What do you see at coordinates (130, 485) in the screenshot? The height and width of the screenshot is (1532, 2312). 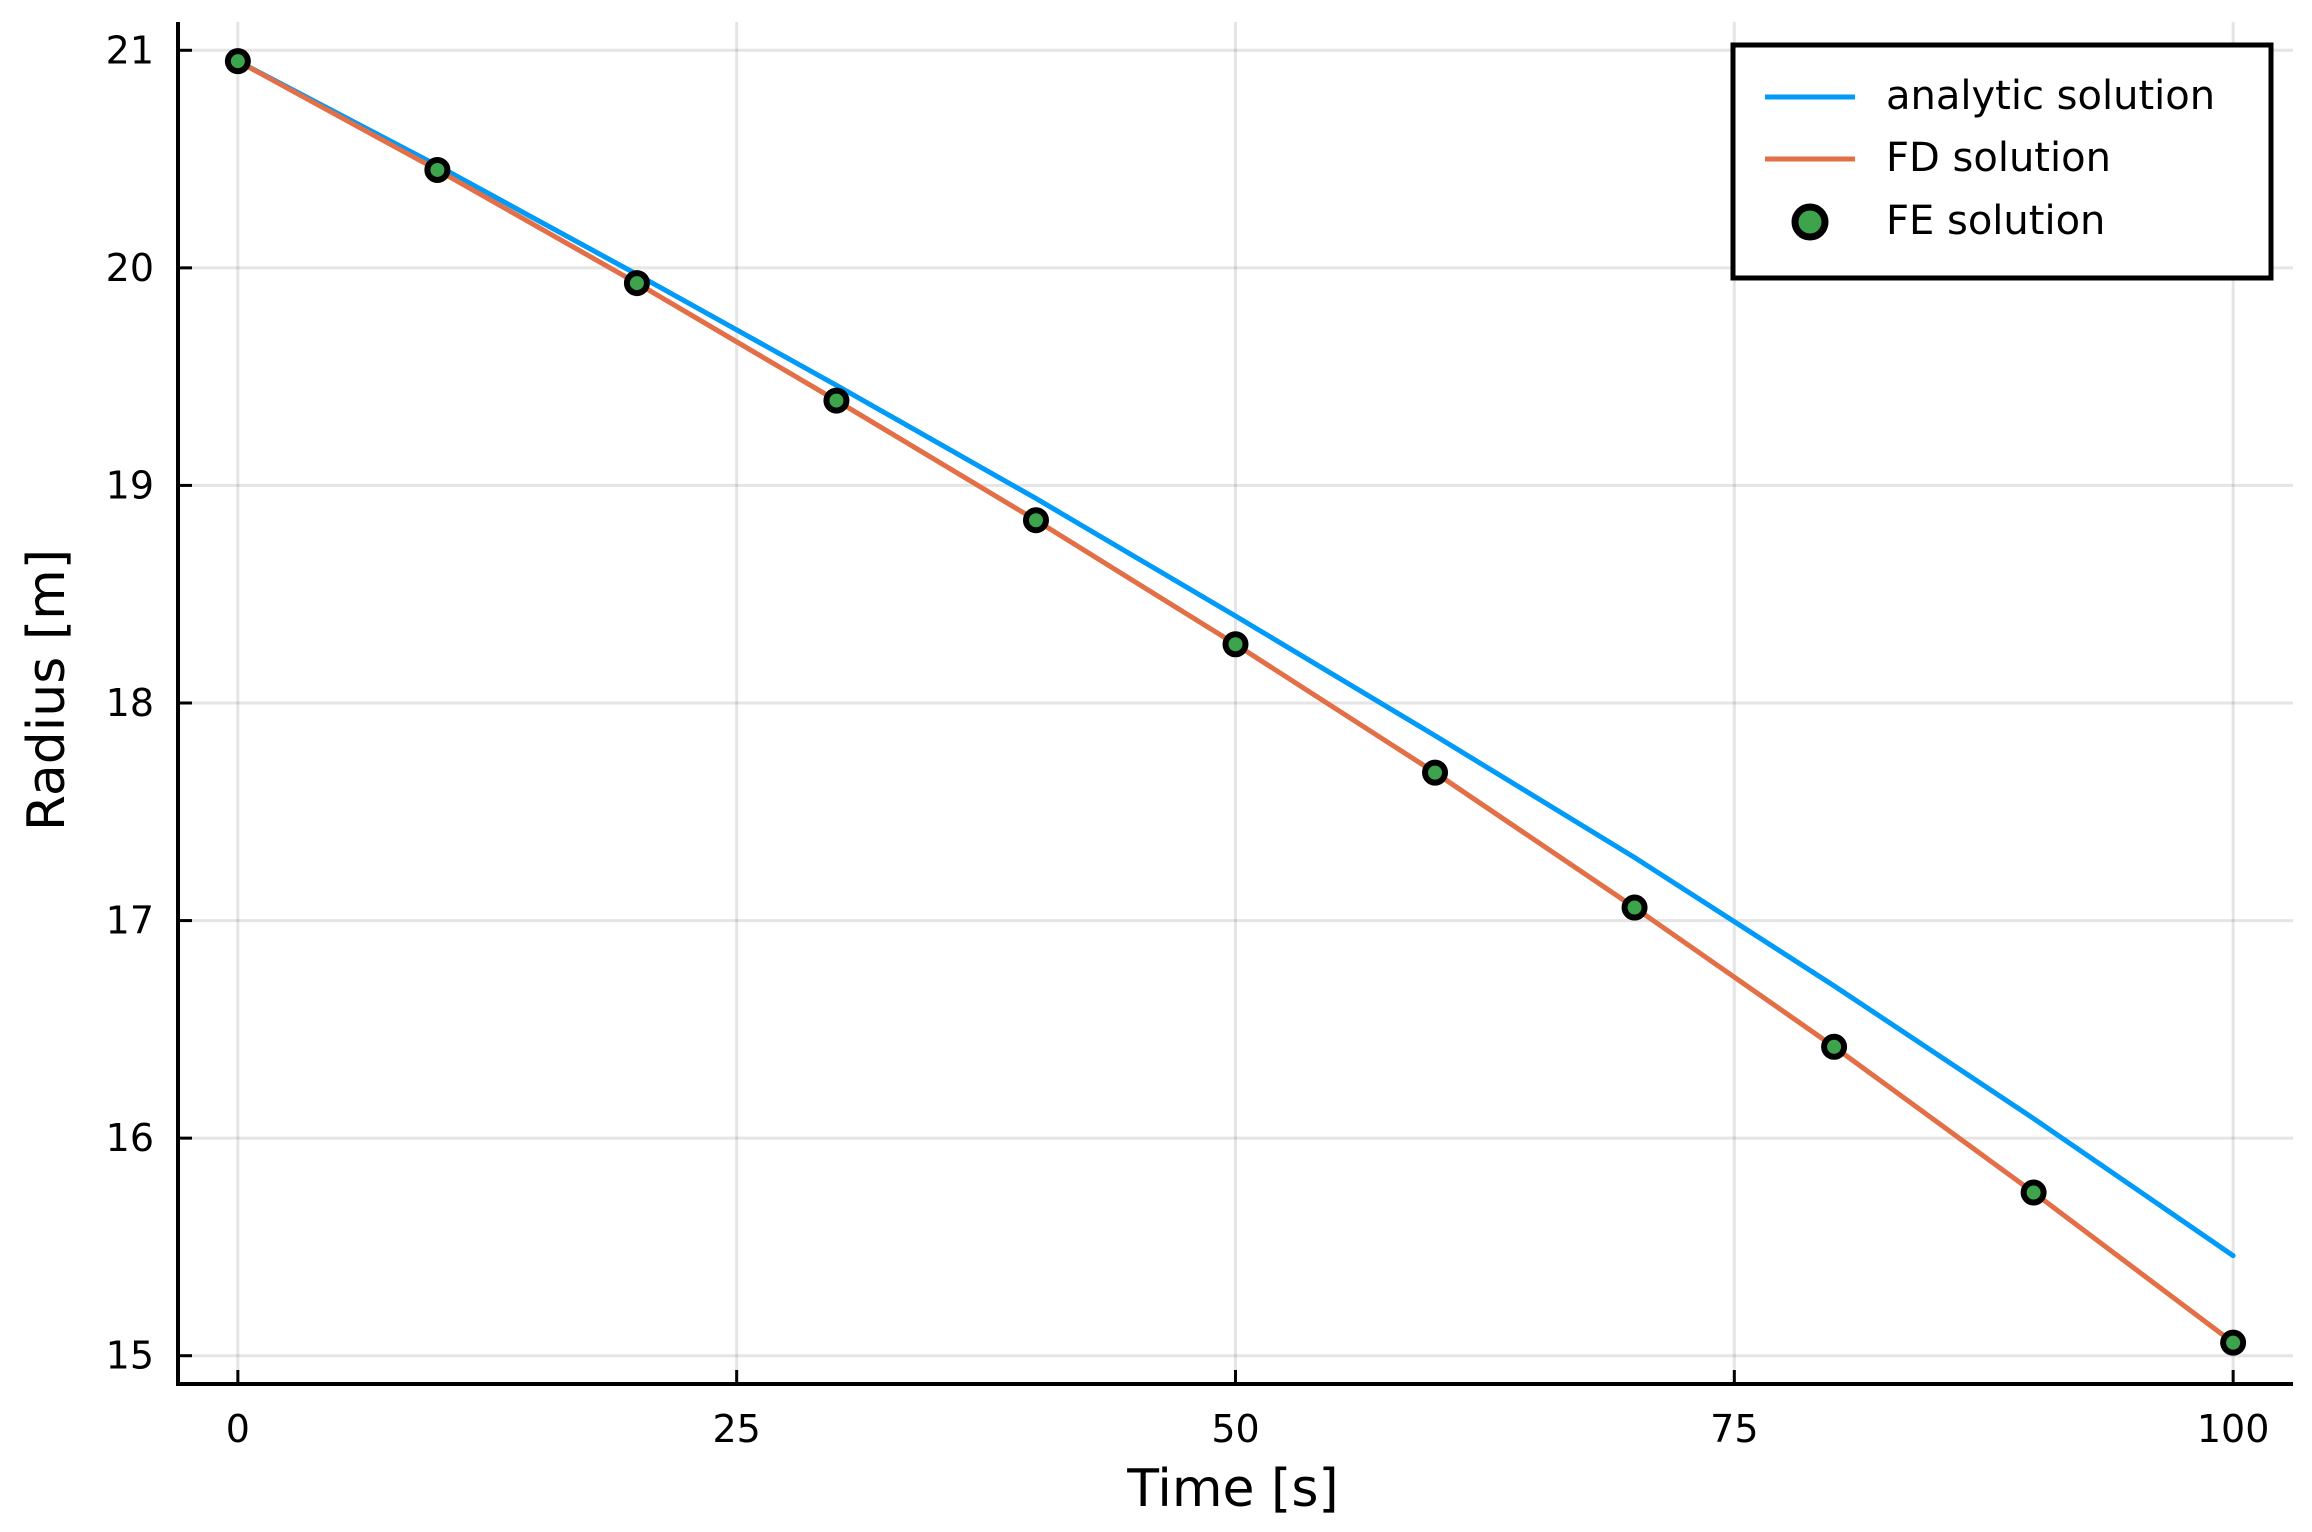 I see `y-tick-label: 19` at bounding box center [130, 485].